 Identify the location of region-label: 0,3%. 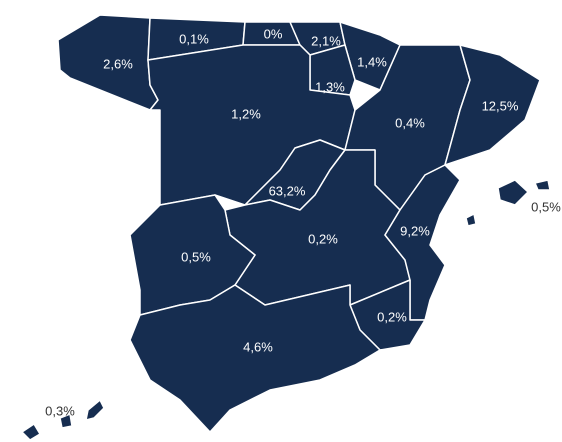
(60, 410).